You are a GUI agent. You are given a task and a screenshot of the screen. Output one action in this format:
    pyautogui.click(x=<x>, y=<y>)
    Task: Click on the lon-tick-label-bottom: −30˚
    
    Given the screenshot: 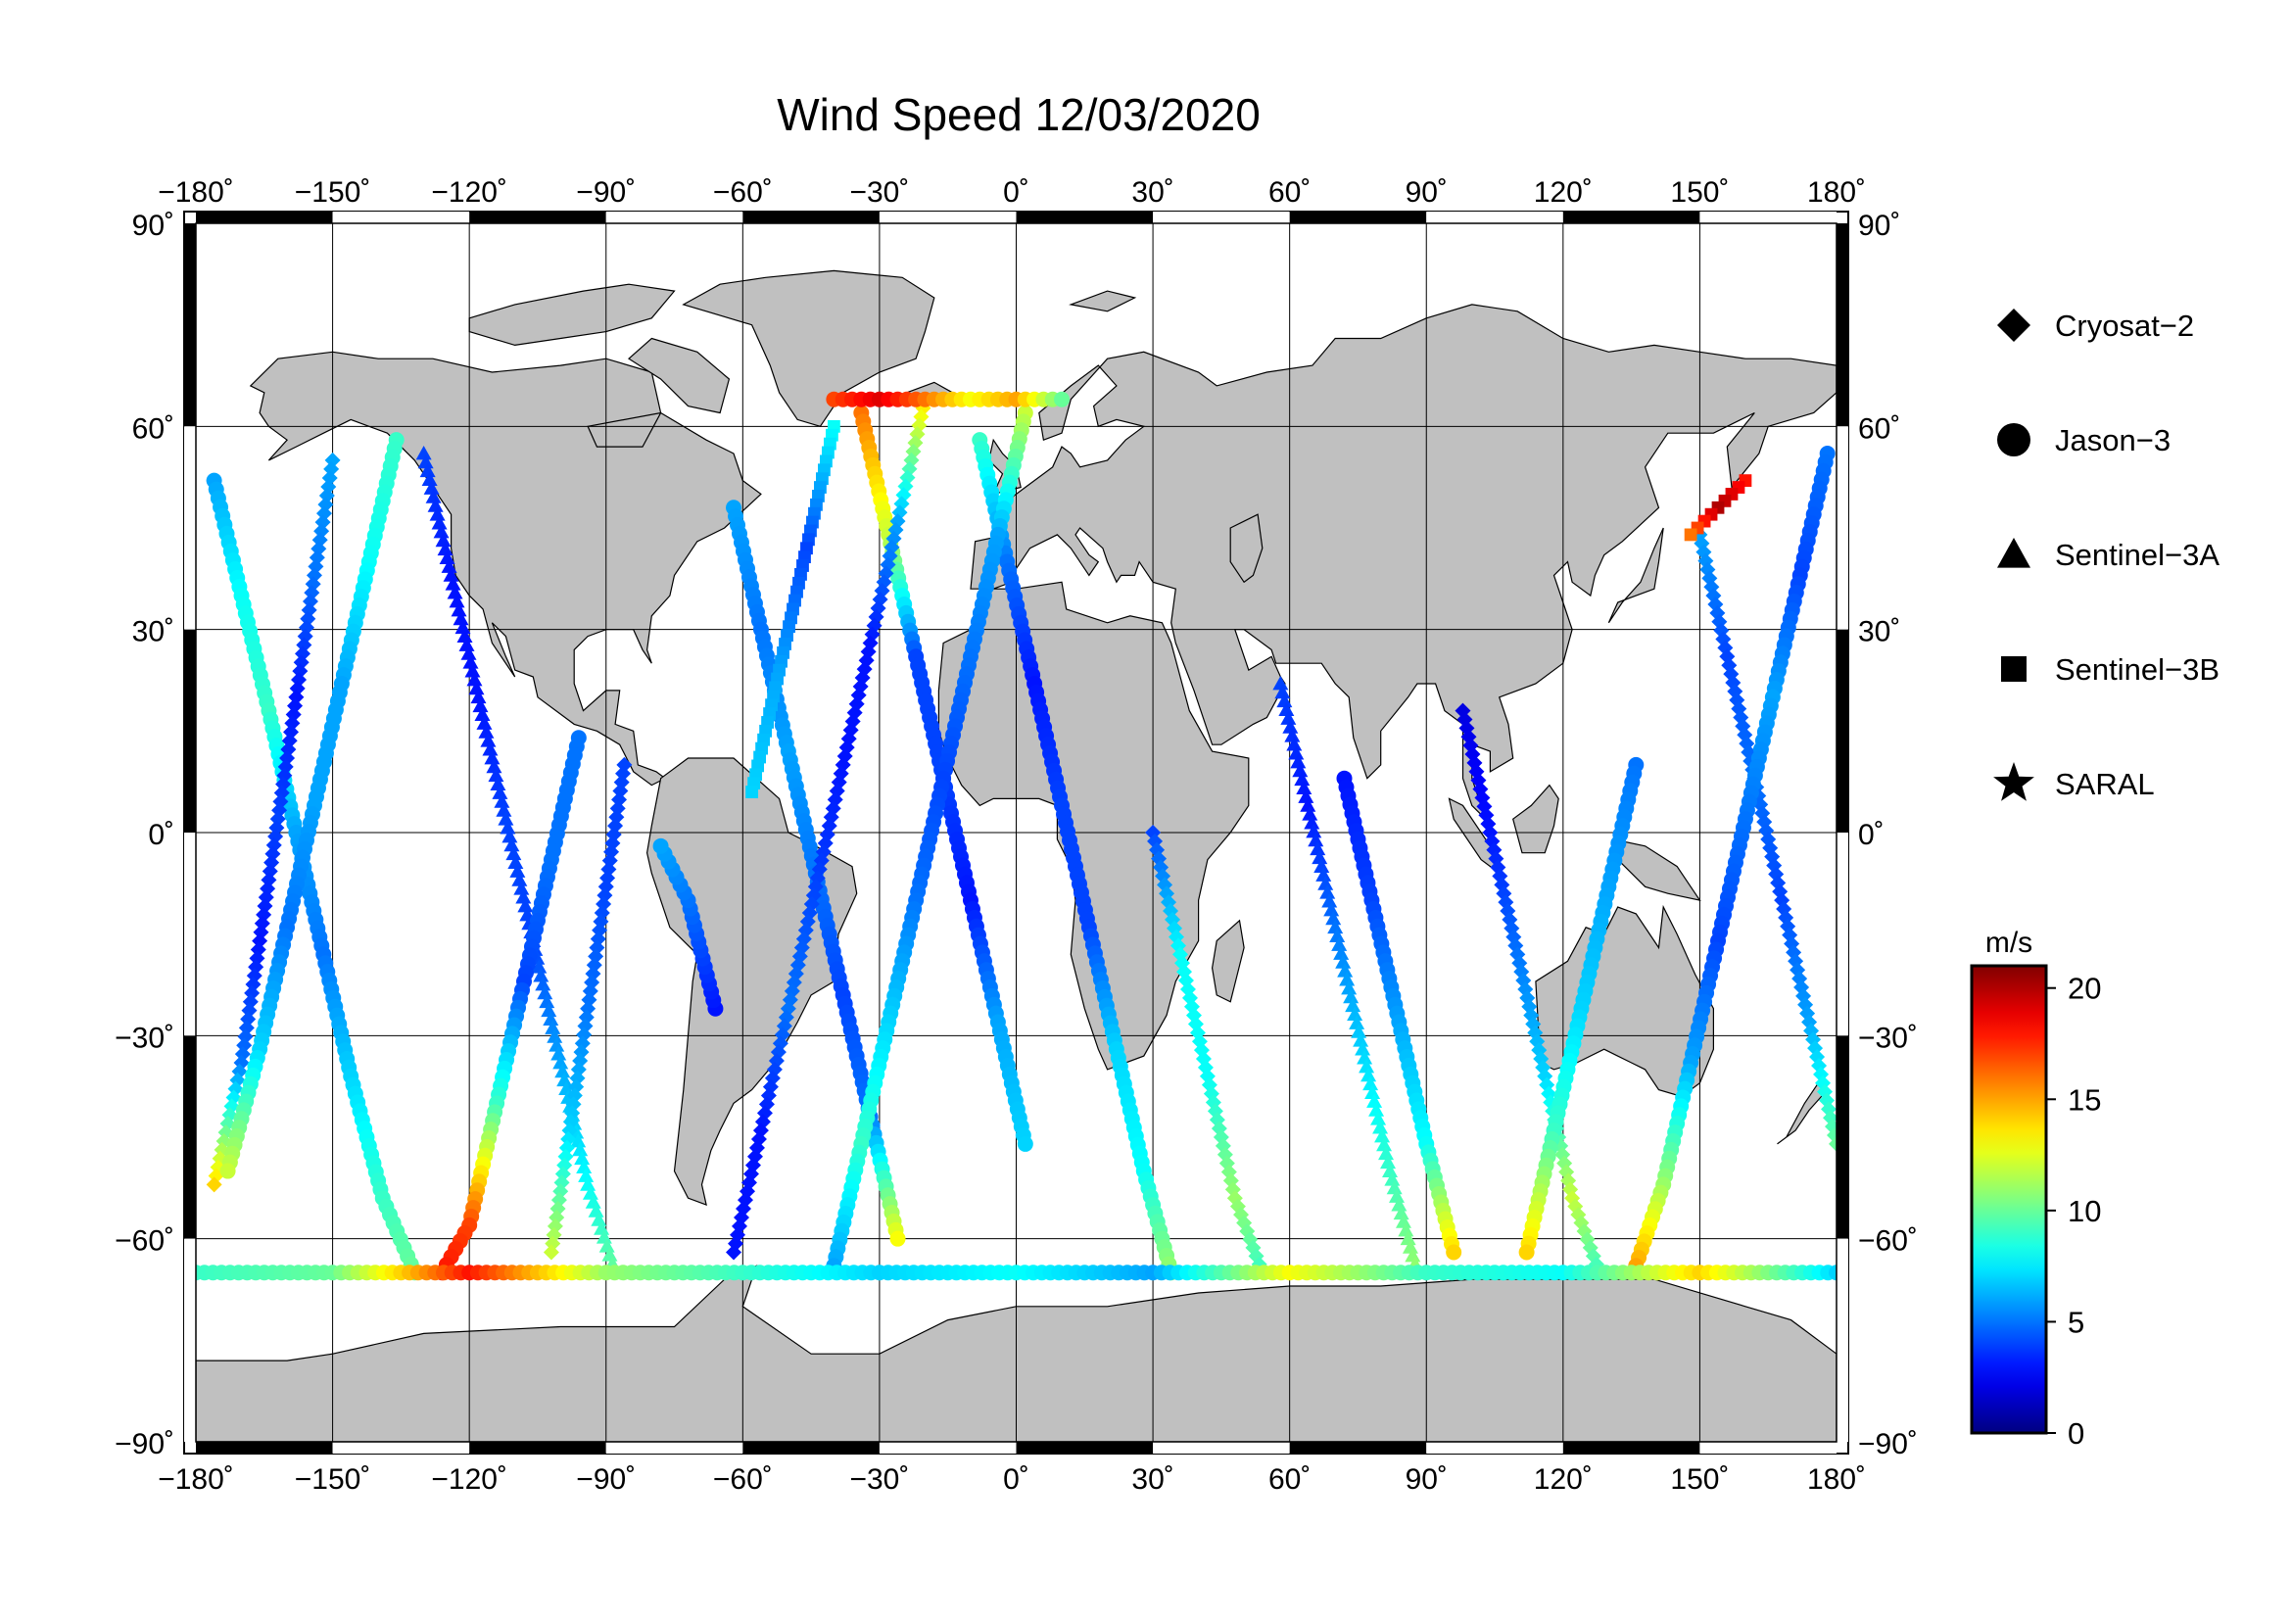 What is the action you would take?
    pyautogui.click(x=879, y=1479)
    